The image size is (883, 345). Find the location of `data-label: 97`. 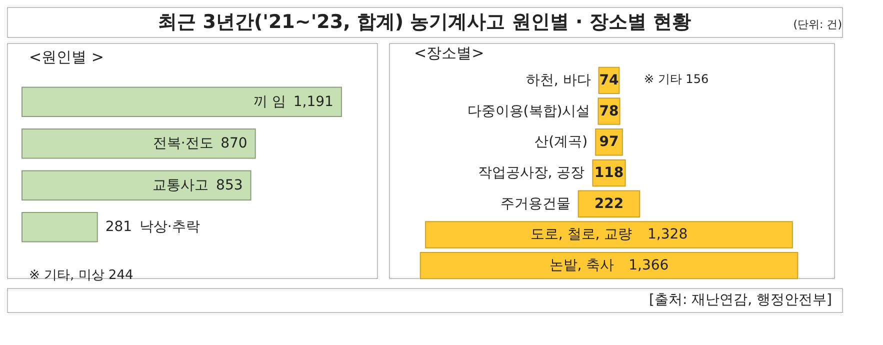

data-label: 97 is located at coordinates (609, 142).